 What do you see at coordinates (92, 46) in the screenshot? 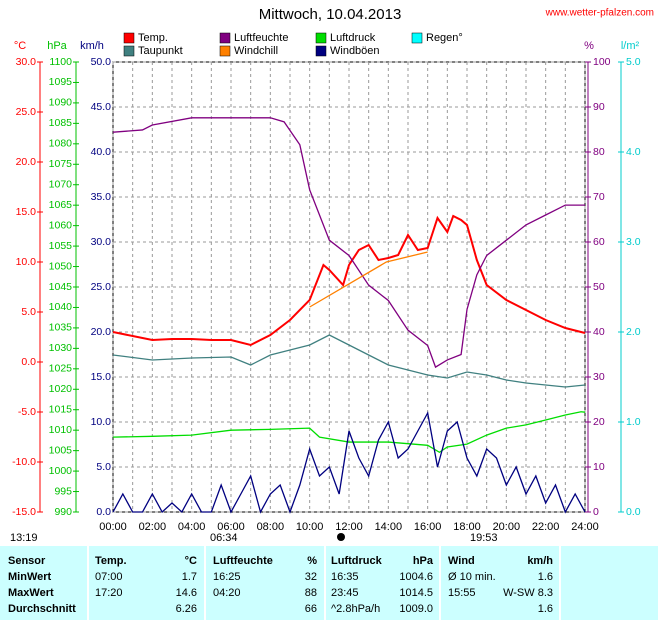
I see `axis-title: km/h` at bounding box center [92, 46].